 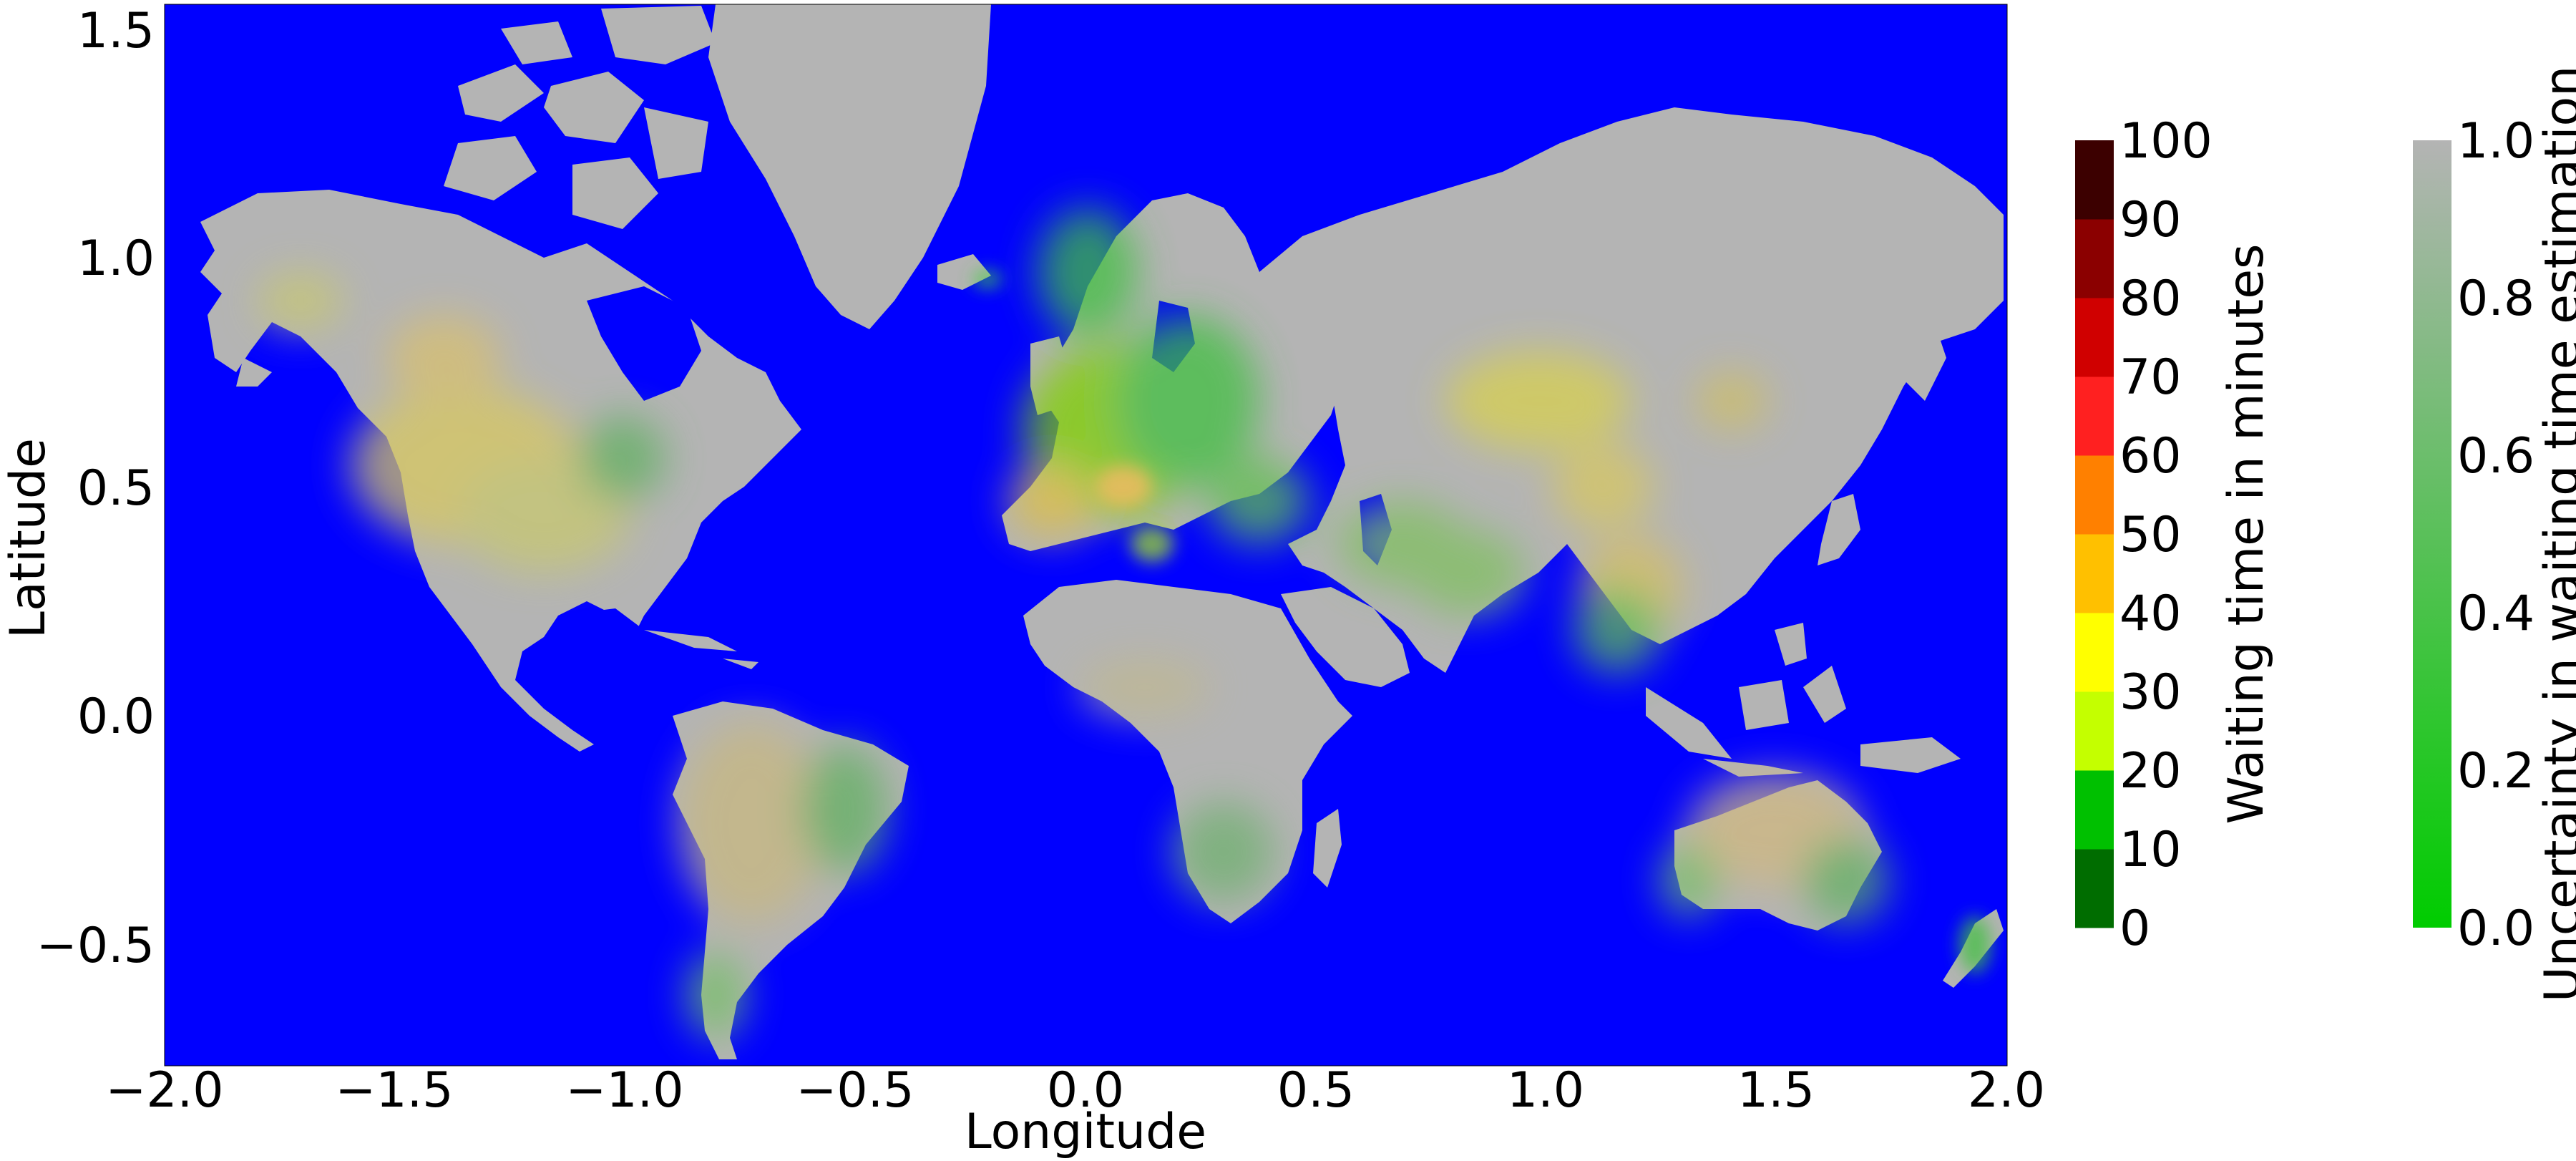 I want to click on uncertainty-tick-label: 0.2, so click(x=2495, y=771).